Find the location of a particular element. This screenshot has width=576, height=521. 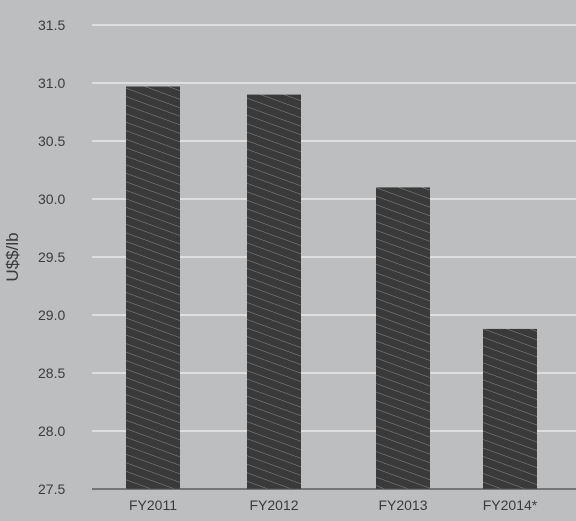

y-tick-labels: 27.5 28.0 28.5 29.0 29.5 30.0 30.5 31.0 31.5 is located at coordinates (51, 257).